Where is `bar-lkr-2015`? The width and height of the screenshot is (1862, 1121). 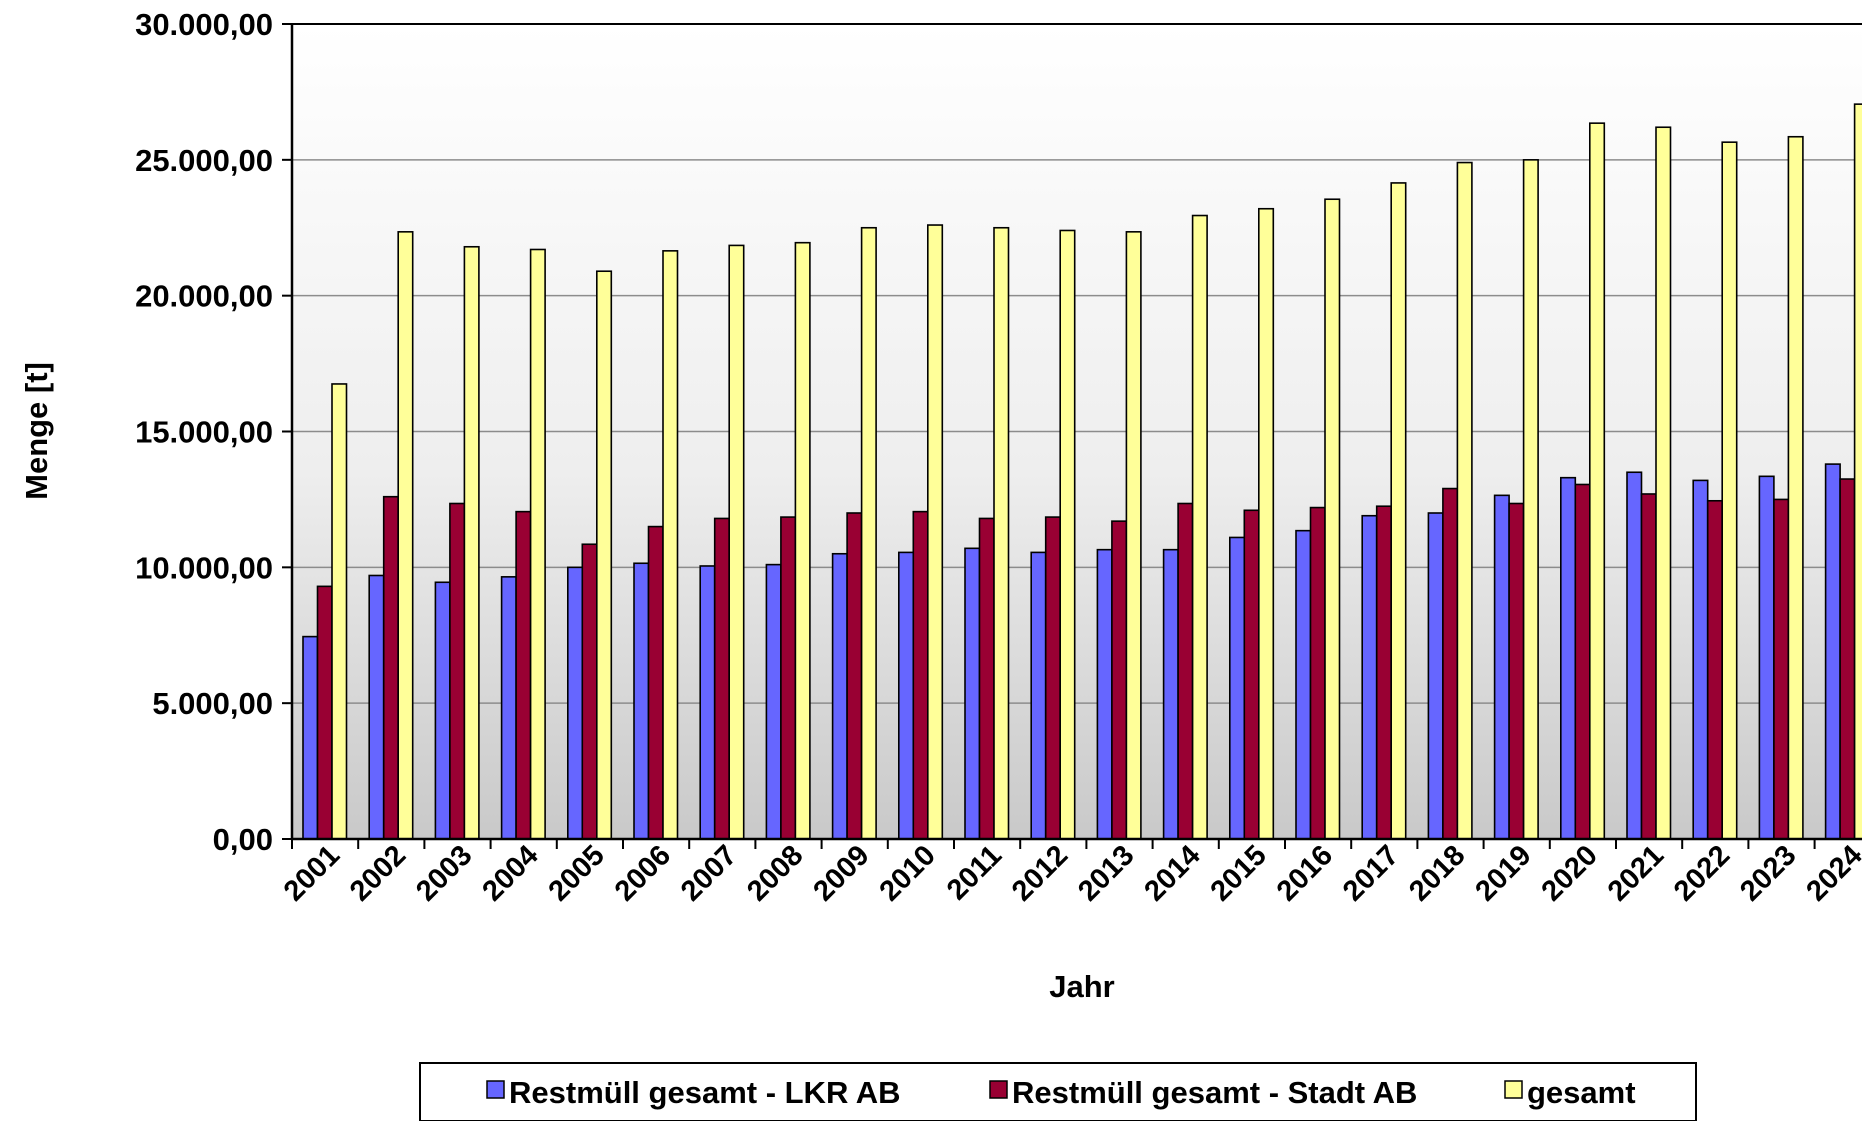 bar-lkr-2015 is located at coordinates (1237, 688).